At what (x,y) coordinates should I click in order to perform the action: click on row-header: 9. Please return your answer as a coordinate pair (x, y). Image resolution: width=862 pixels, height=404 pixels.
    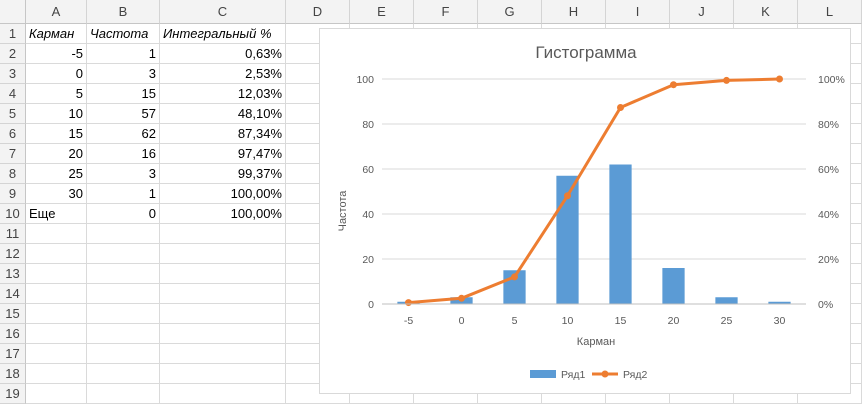
    Looking at the image, I should click on (13, 194).